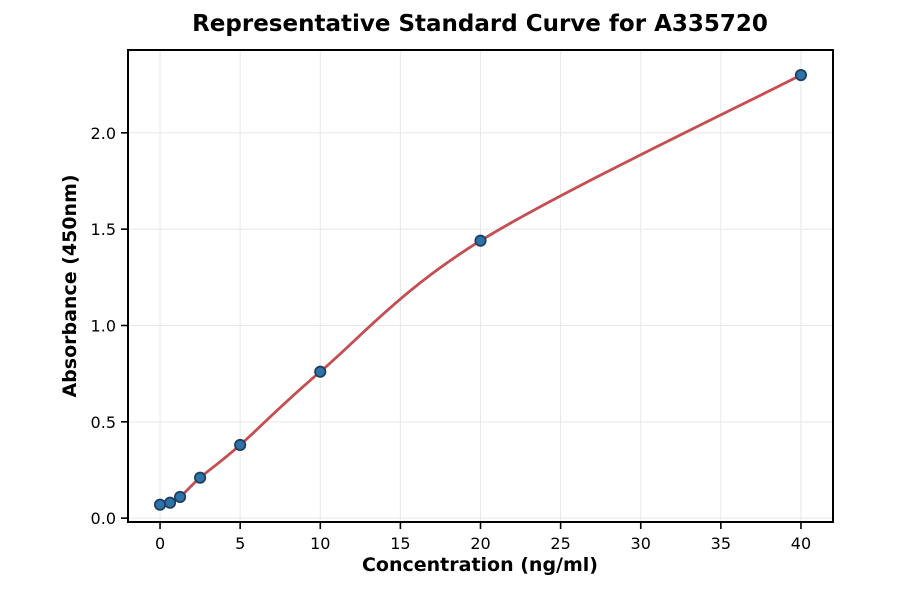 The image size is (900, 594). Describe the element at coordinates (103, 133) in the screenshot. I see `y-tick-label: 2.0` at that location.